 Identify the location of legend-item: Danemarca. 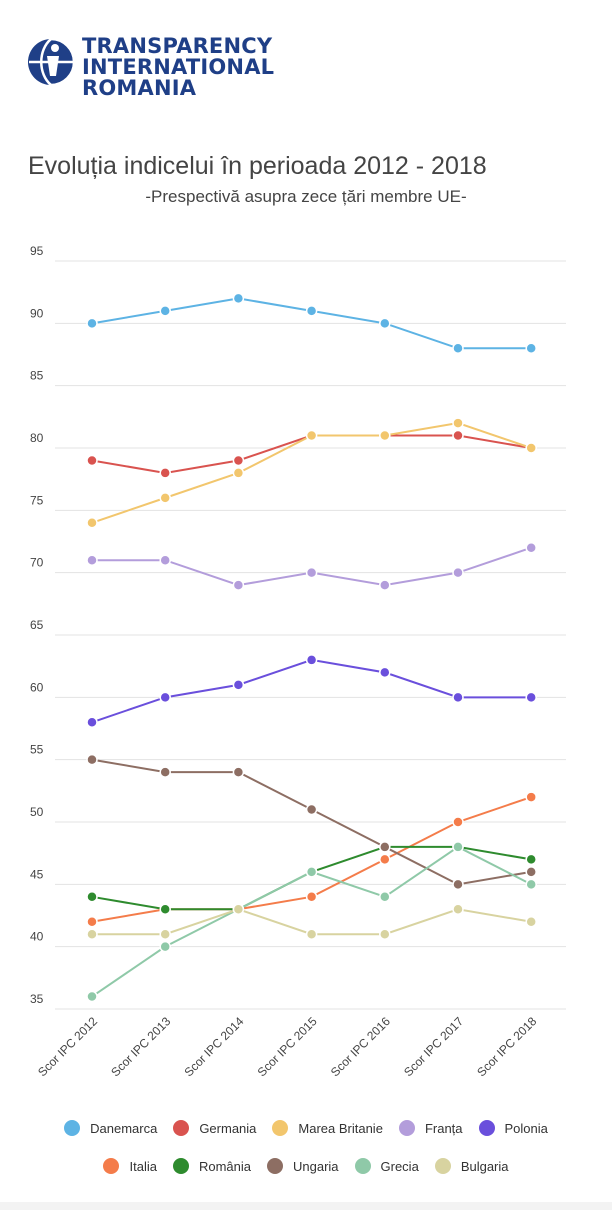
(110, 1128).